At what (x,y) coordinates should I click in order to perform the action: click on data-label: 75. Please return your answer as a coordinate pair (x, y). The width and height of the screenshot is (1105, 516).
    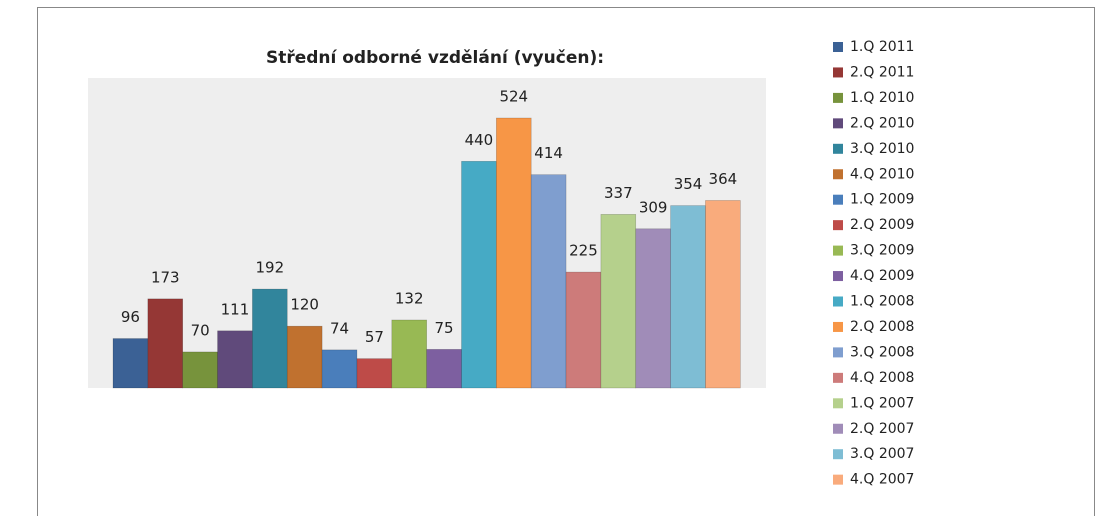
    Looking at the image, I should click on (444, 328).